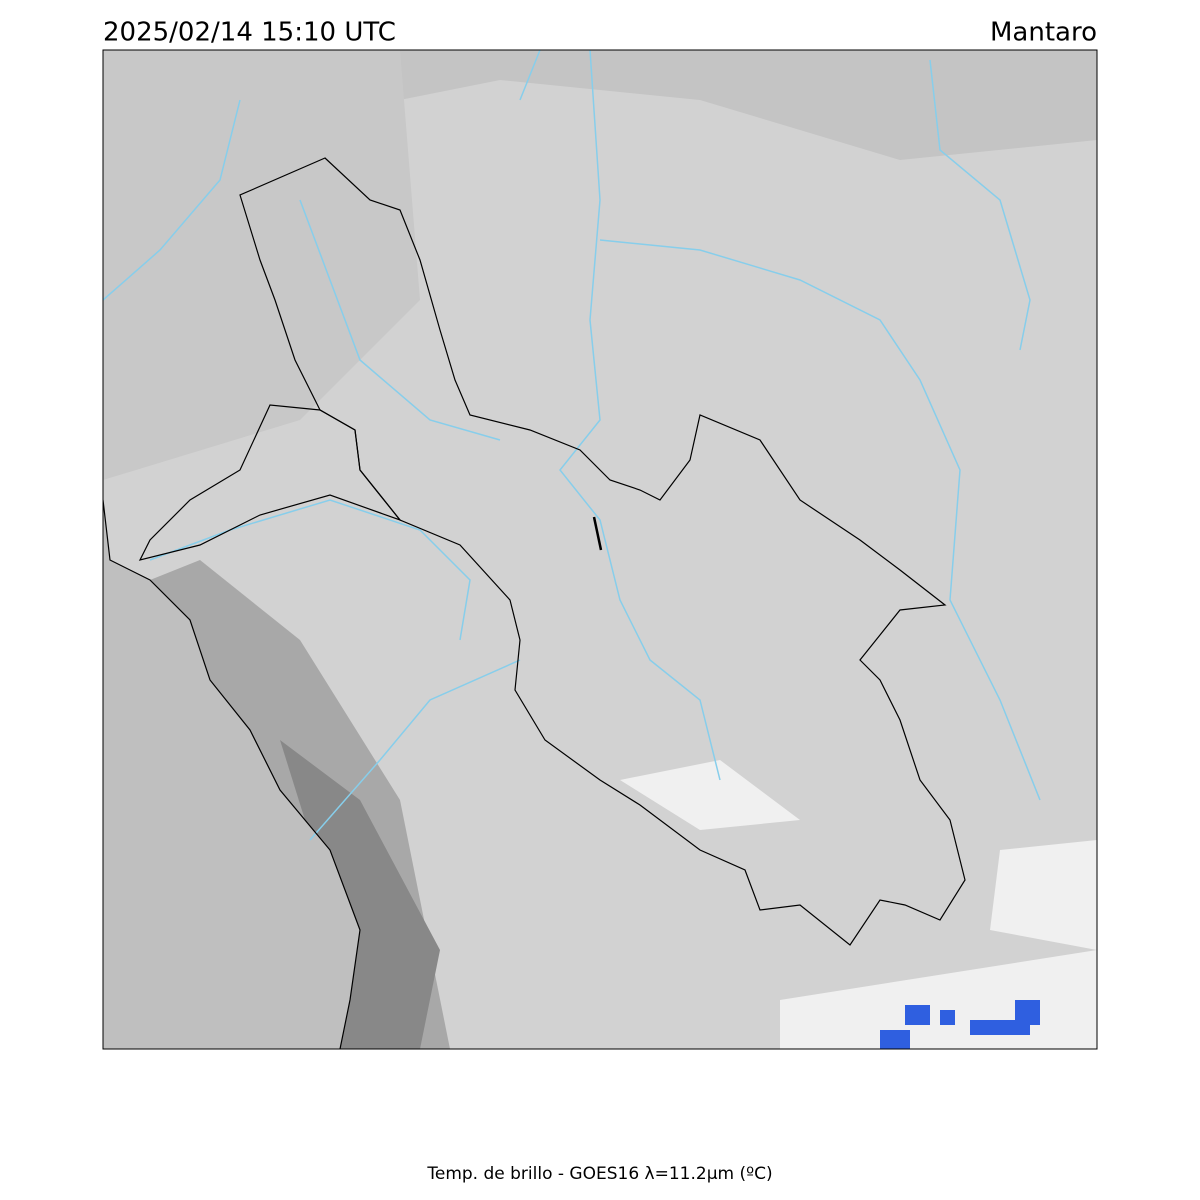 The height and width of the screenshot is (1200, 1200). What do you see at coordinates (960, 1024) in the screenshot?
I see `cold-cloud` at bounding box center [960, 1024].